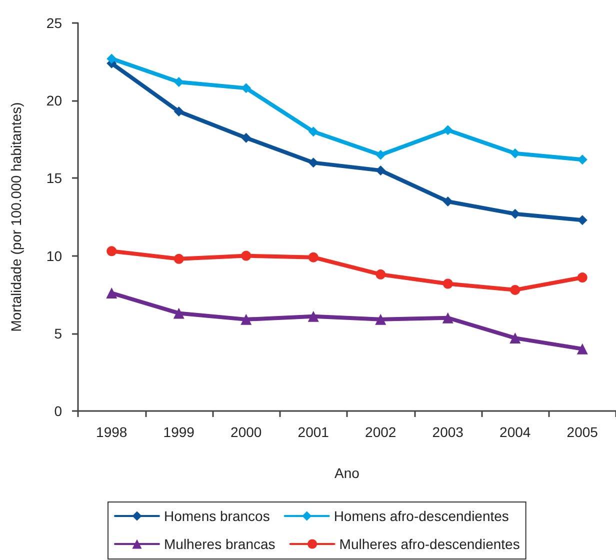 The width and height of the screenshot is (616, 560). Describe the element at coordinates (246, 432) in the screenshot. I see `x-tick-label: 2000` at that location.